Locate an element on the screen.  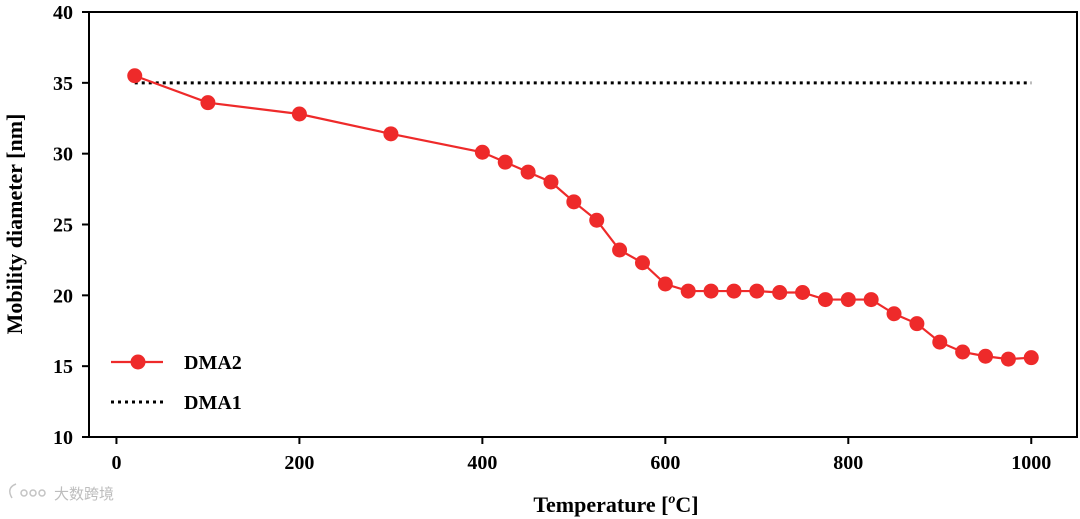
x-tick-label: 800 is located at coordinates (848, 463).